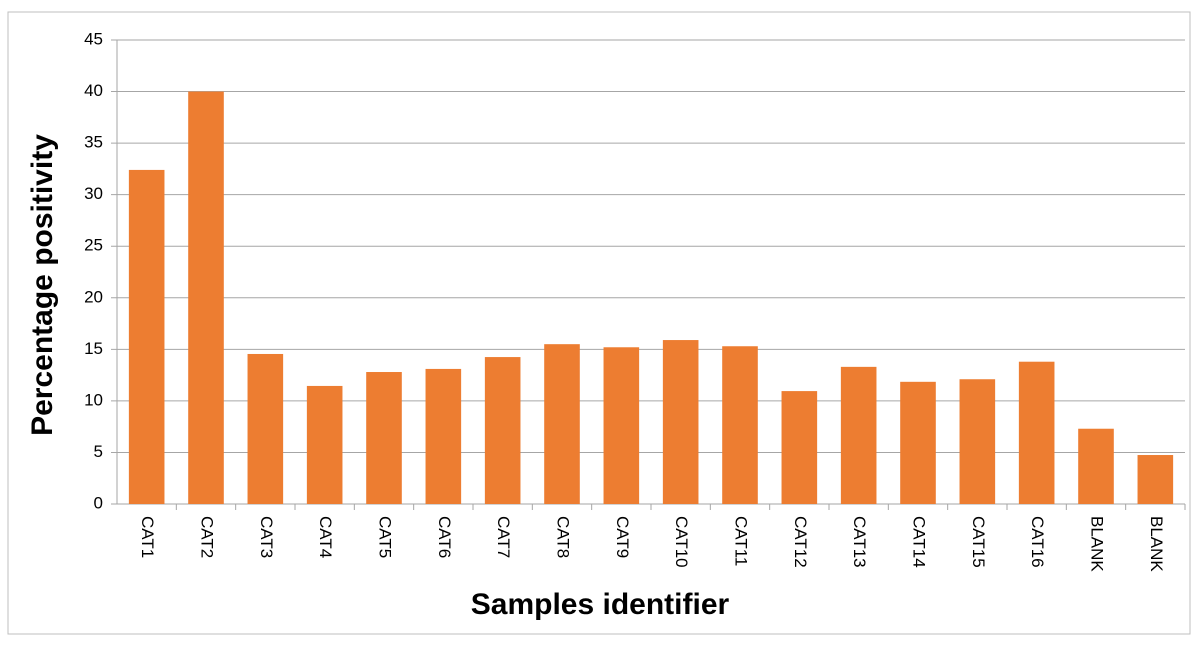 This screenshot has height=645, width=1198. What do you see at coordinates (600, 604) in the screenshot?
I see `x-axis-title: Samples identifier` at bounding box center [600, 604].